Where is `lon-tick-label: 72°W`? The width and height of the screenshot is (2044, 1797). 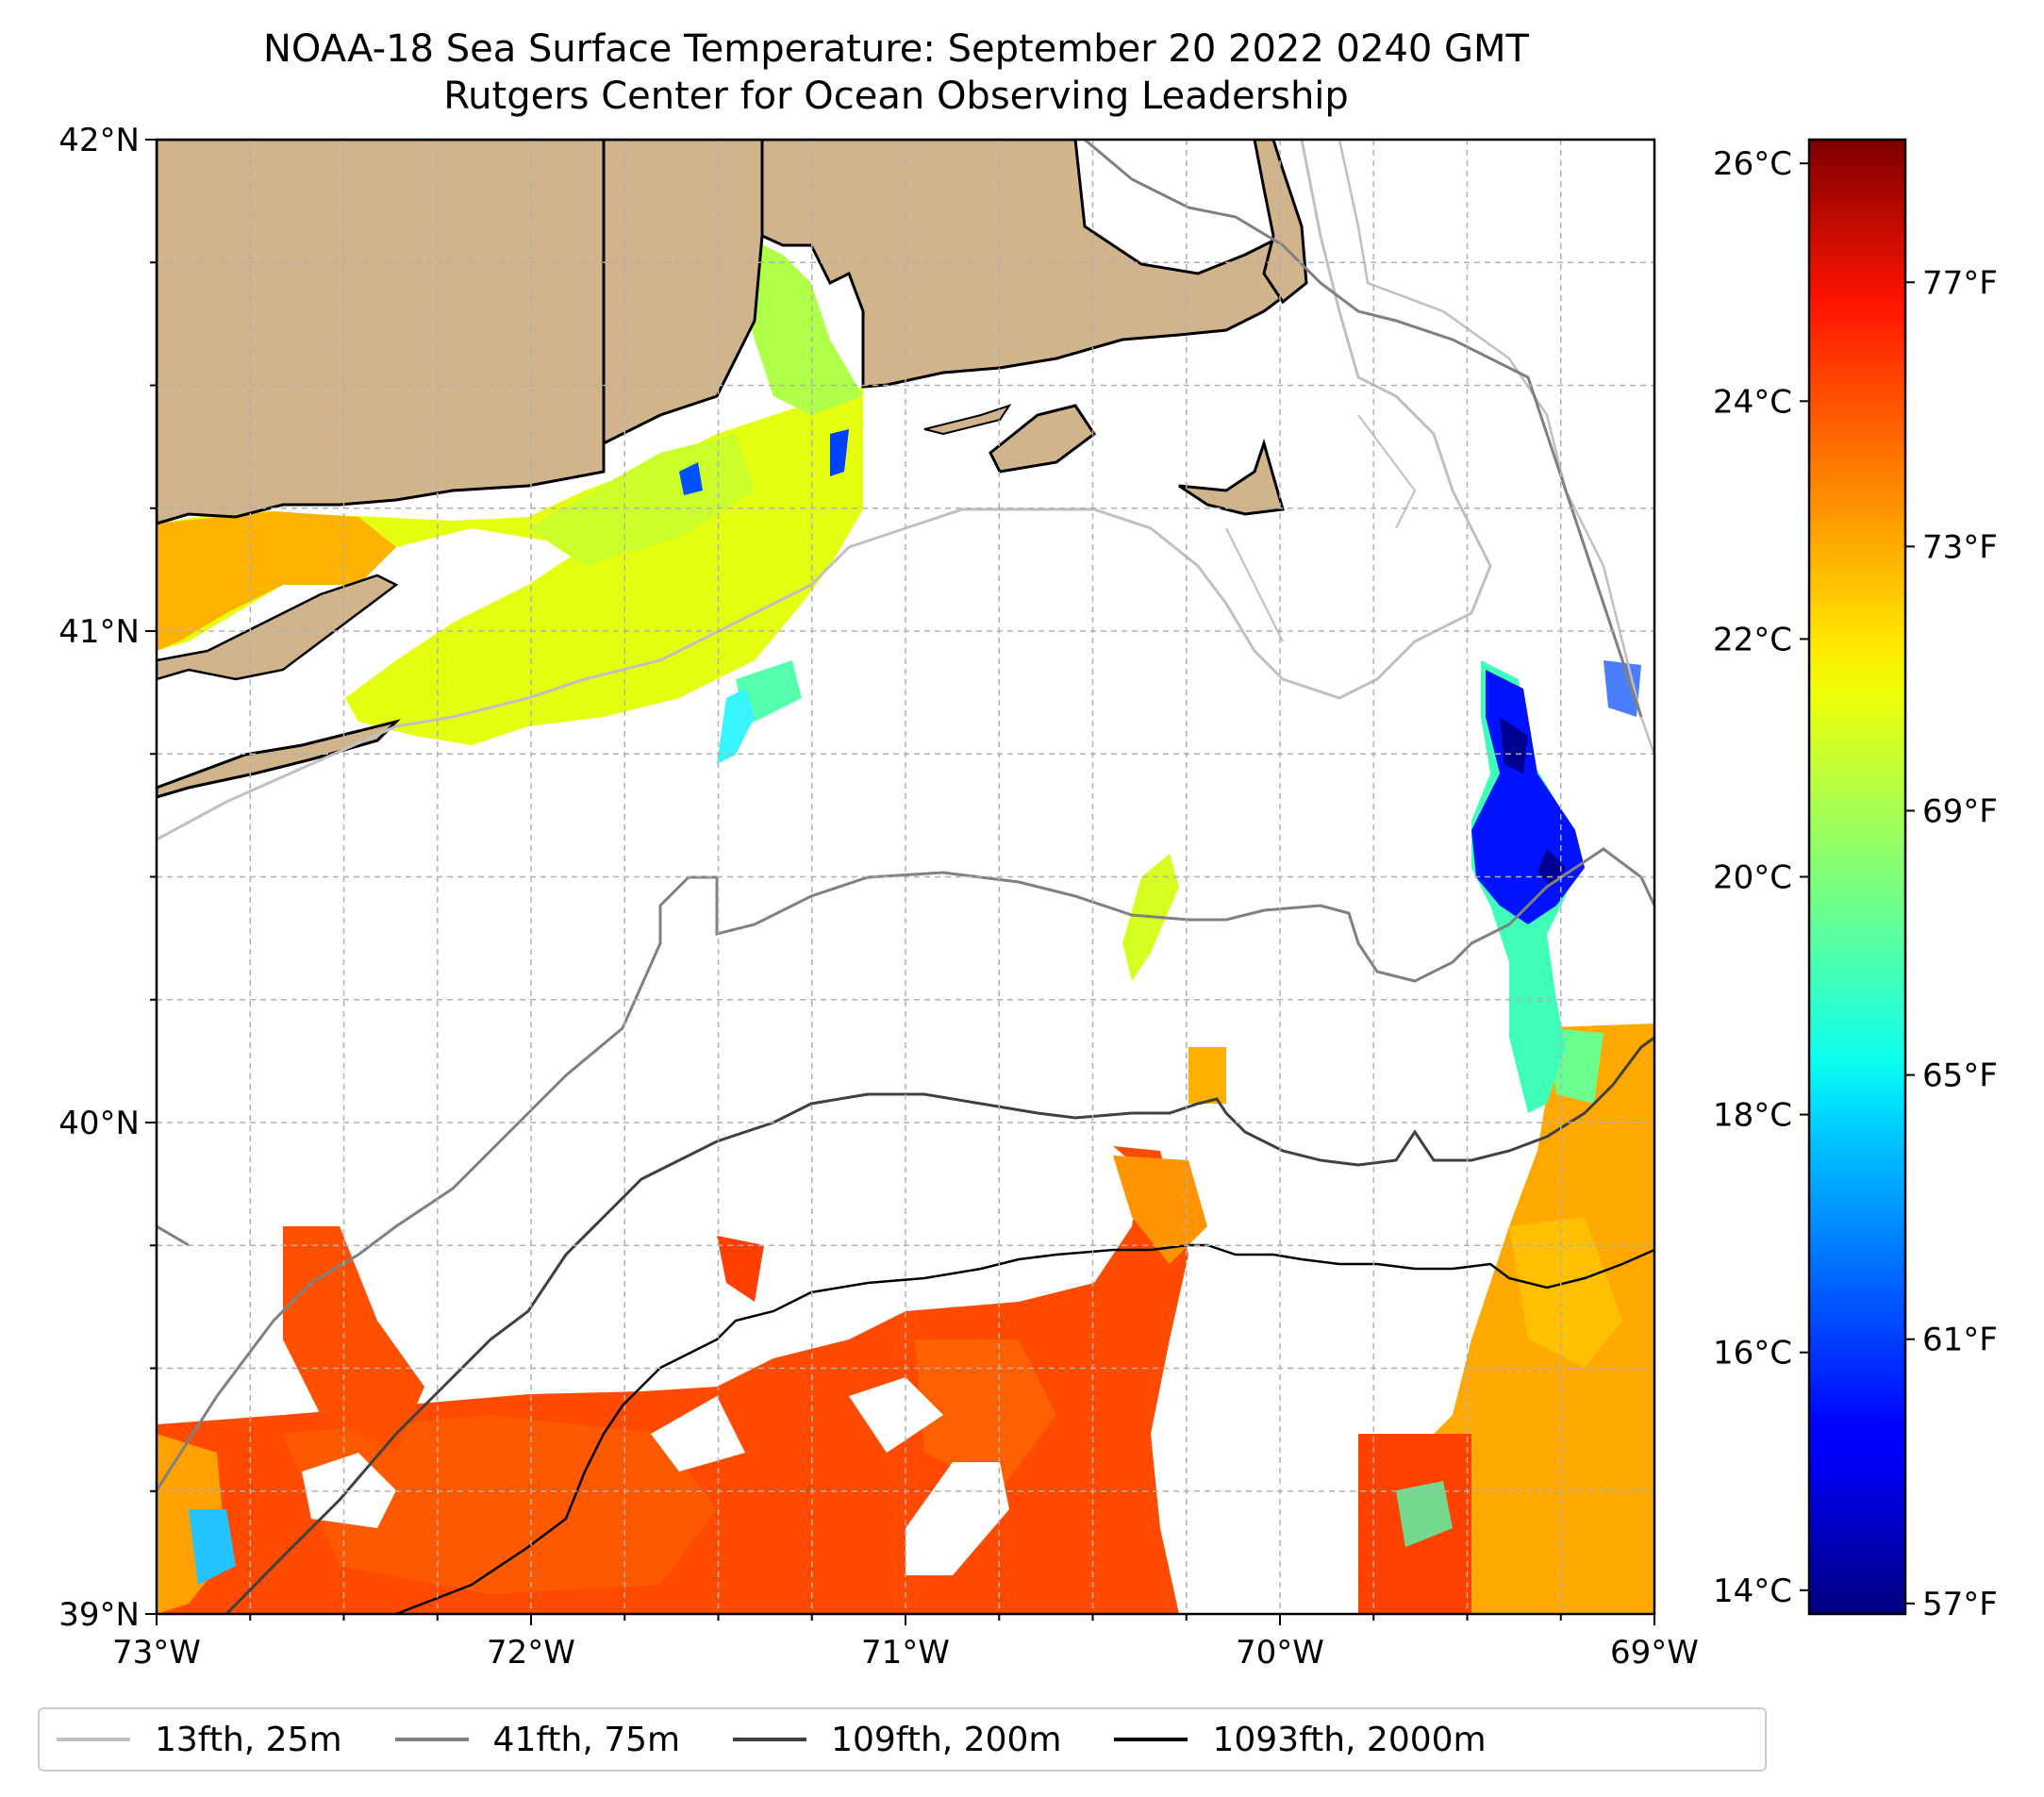
lon-tick-label: 72°W is located at coordinates (531, 1653).